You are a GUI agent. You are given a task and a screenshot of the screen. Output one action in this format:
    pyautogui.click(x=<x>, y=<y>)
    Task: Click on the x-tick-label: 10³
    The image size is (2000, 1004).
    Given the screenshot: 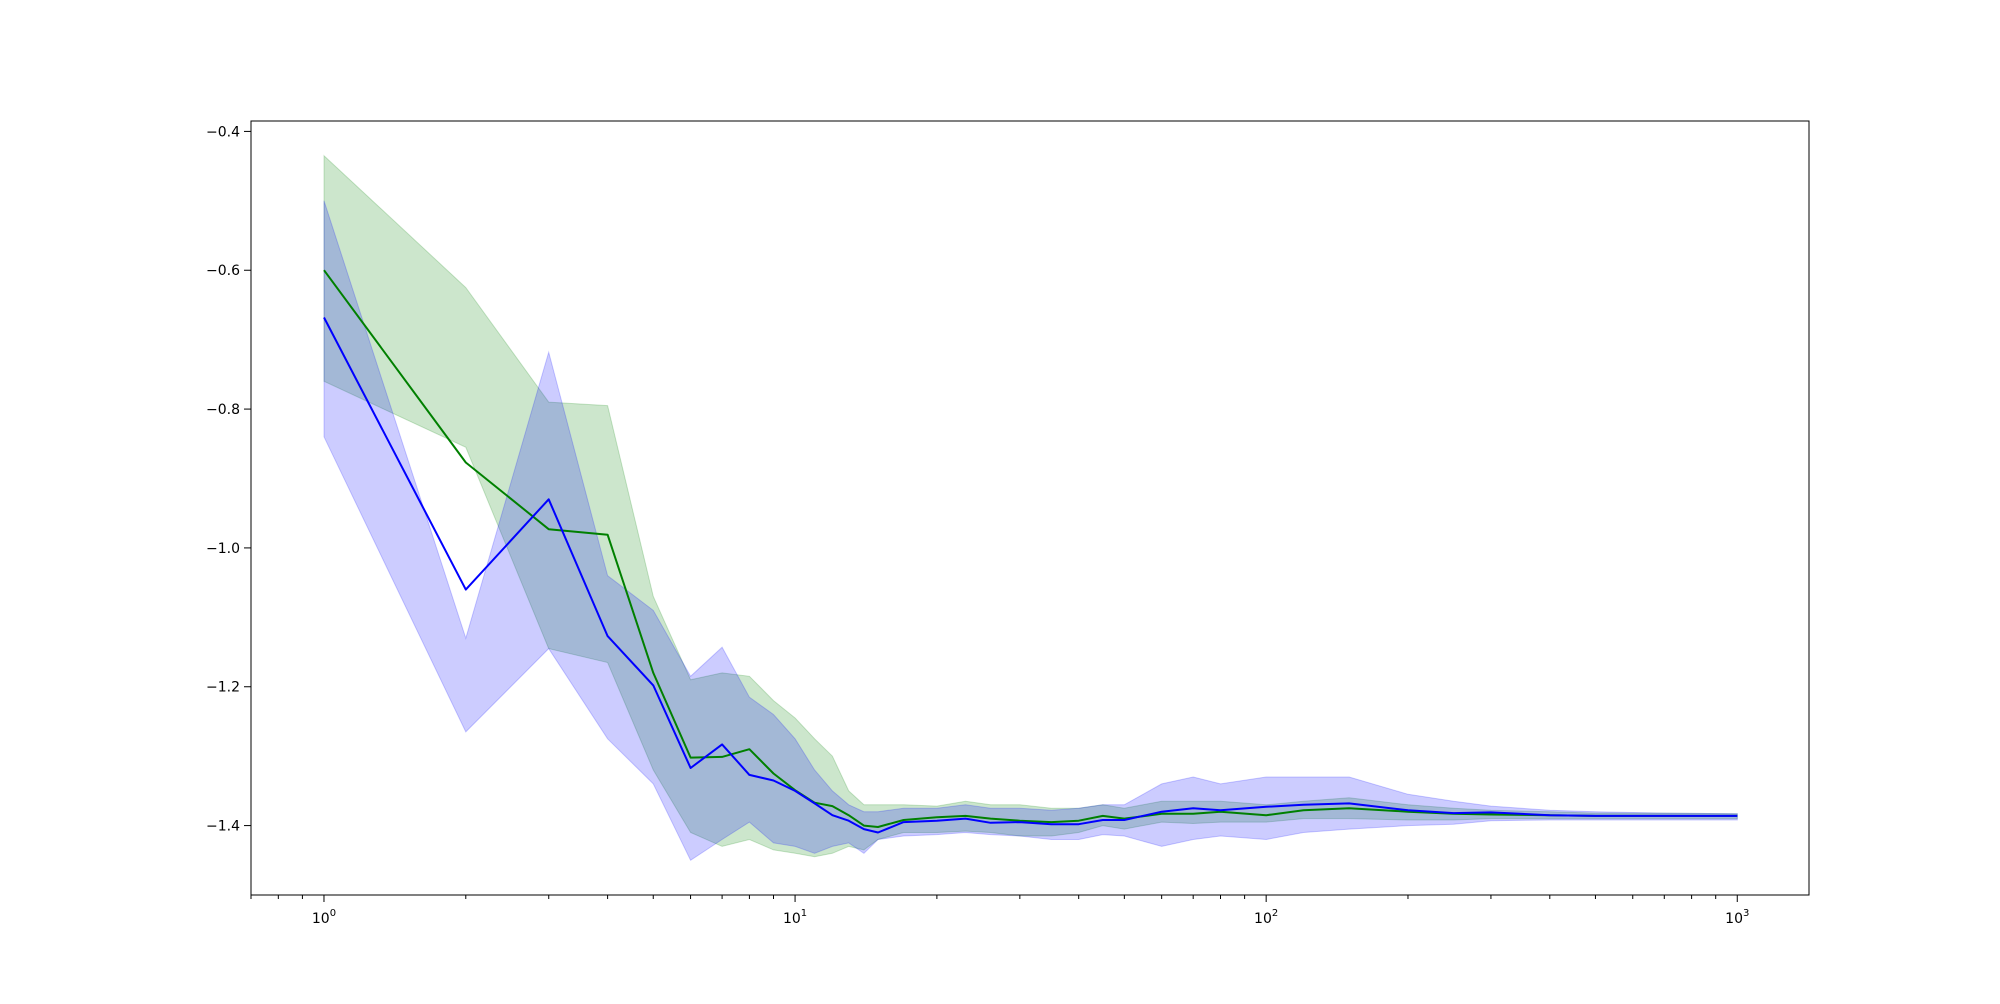 What is the action you would take?
    pyautogui.click(x=1737, y=917)
    